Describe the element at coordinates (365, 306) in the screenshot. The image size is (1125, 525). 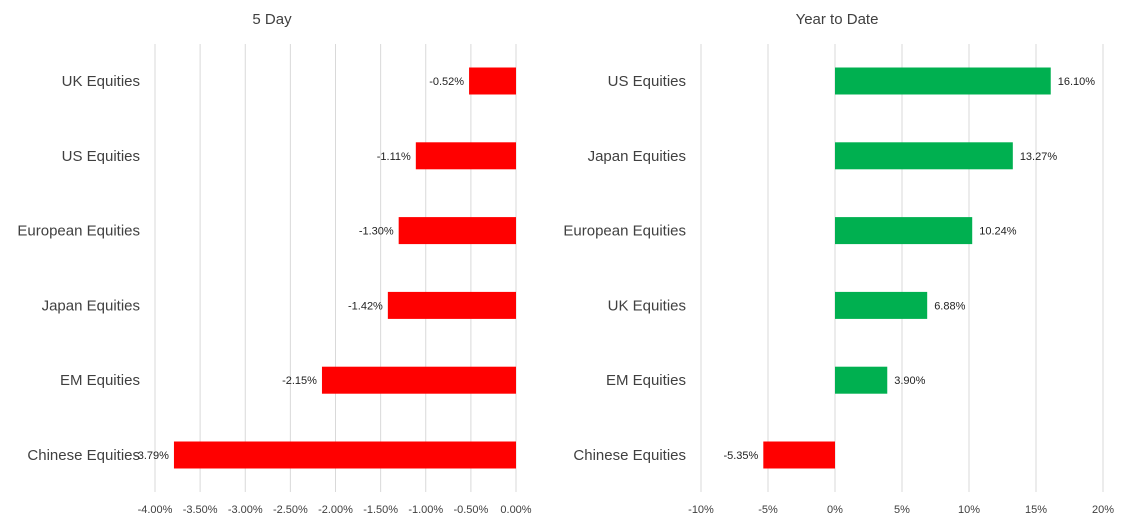
I see `five-day-data-label: -1.42%` at that location.